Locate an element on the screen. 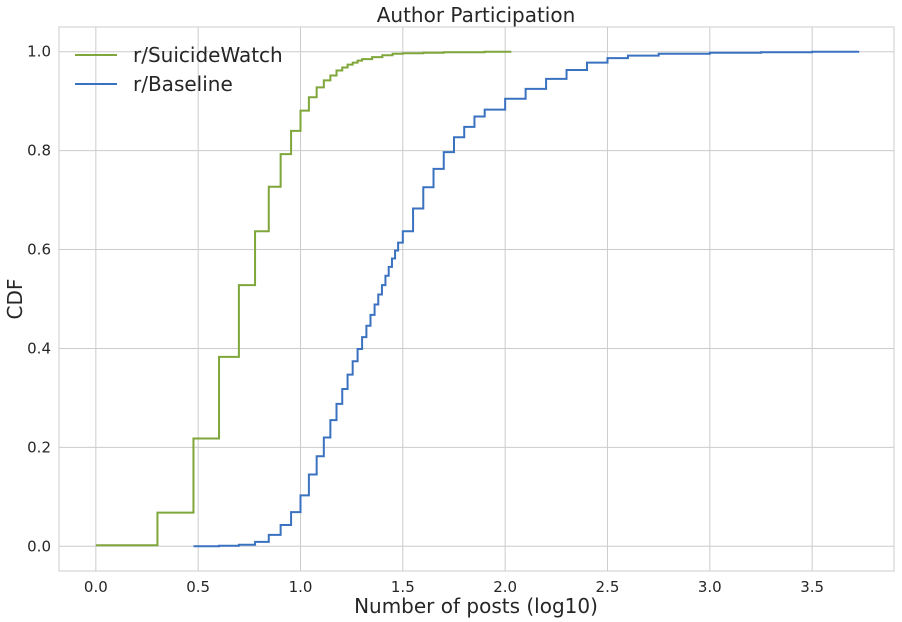  x-tick-label: 1.5 is located at coordinates (403, 587).